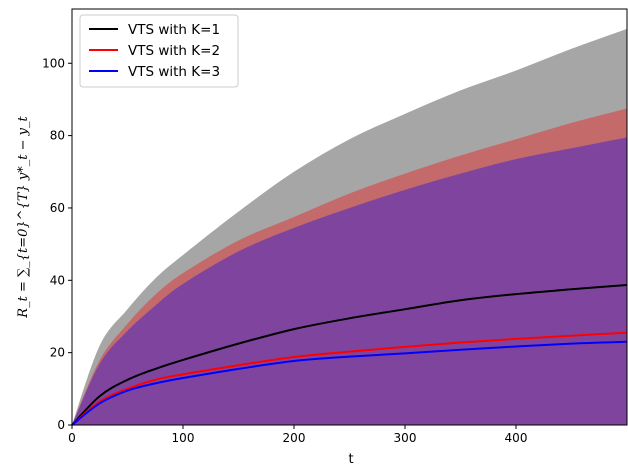  Describe the element at coordinates (23, 217) in the screenshot. I see `y-axis-label: R_t = ∑_{t=0}^{T} y*_t − y_t` at that location.